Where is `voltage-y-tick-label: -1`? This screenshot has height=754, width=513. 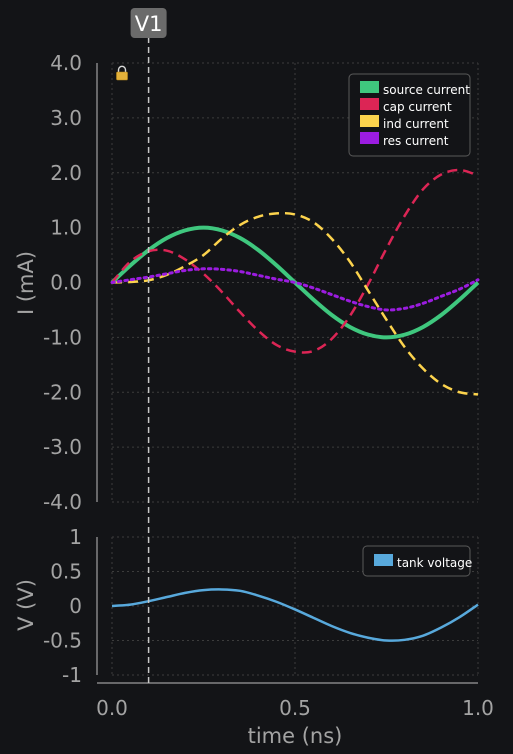 voltage-y-tick-label: -1 is located at coordinates (72, 675).